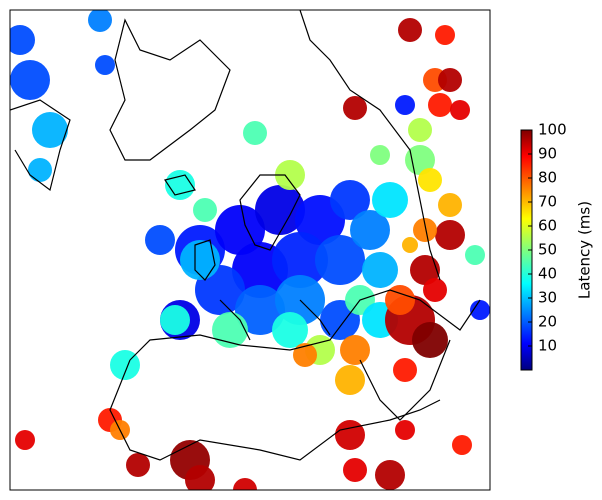 The height and width of the screenshot is (500, 602). Describe the element at coordinates (547, 250) in the screenshot. I see `colorbar-tick-label: 50` at that location.